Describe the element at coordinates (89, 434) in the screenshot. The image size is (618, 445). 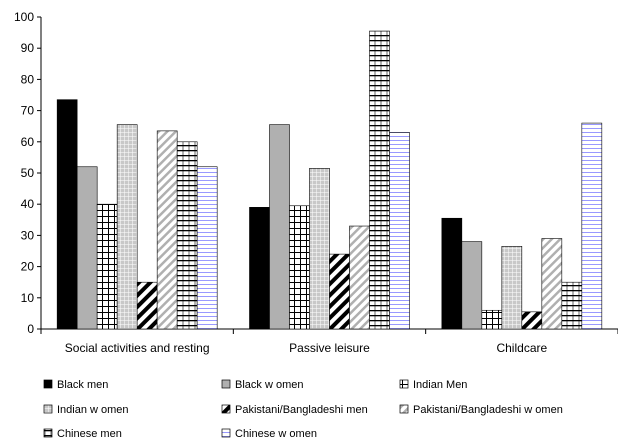
I see `legend-label: Chinese men` at that location.